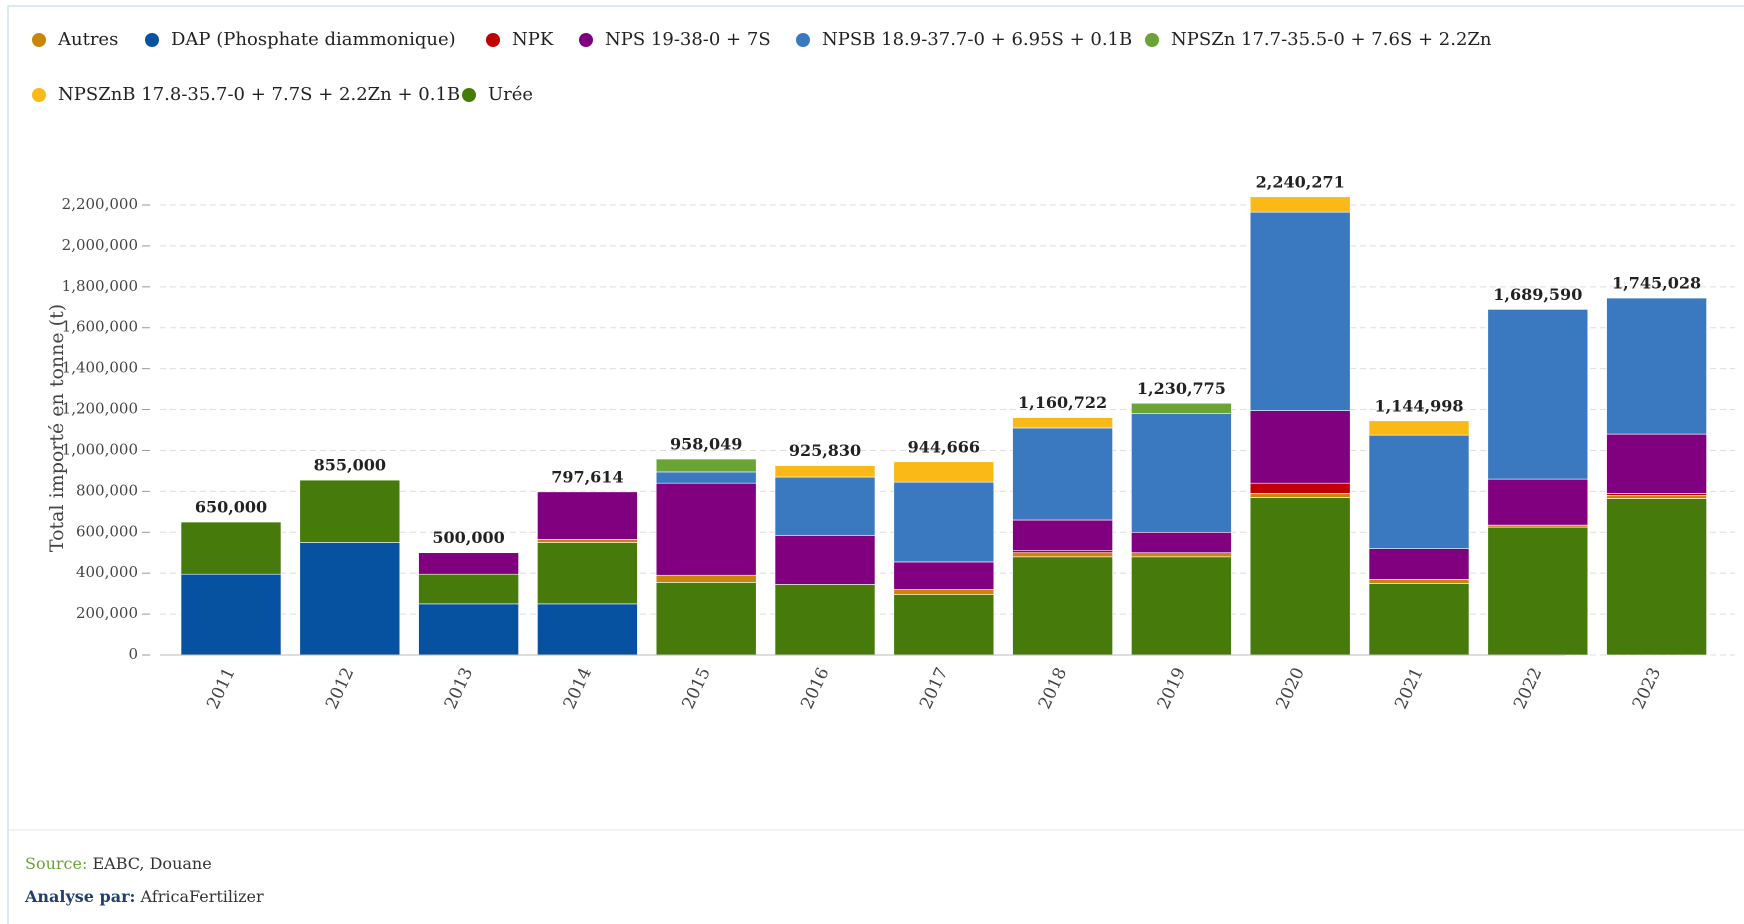 The image size is (1744, 924). What do you see at coordinates (468, 537) in the screenshot?
I see `total-label: 500,000` at bounding box center [468, 537].